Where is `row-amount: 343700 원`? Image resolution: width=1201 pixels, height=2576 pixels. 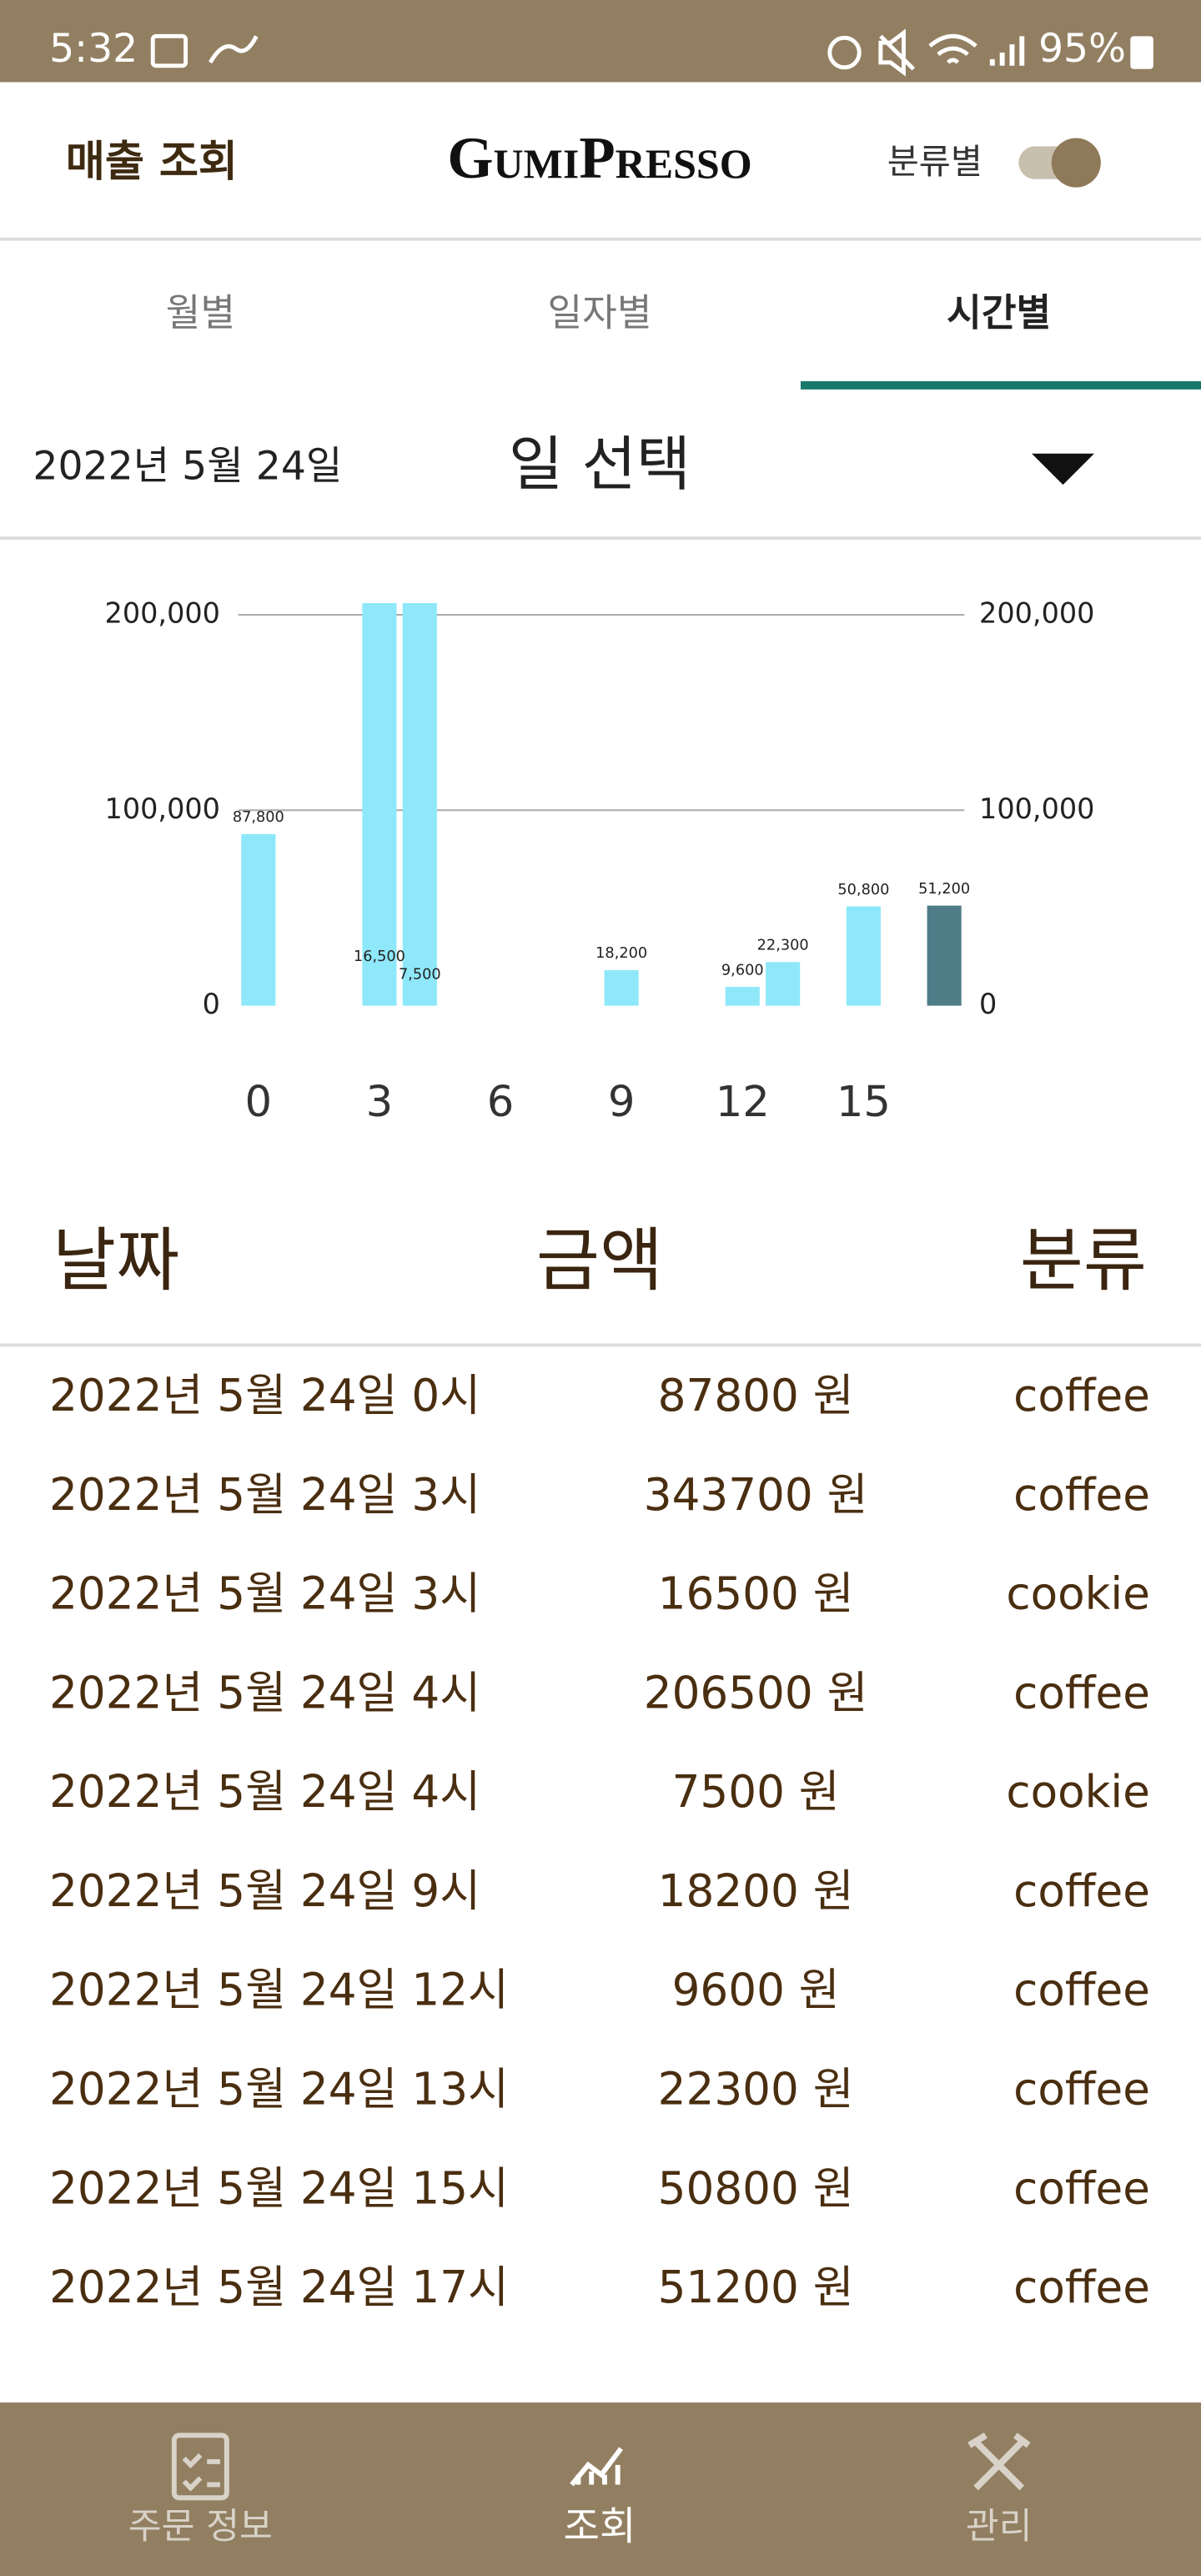
row-amount: 343700 원 is located at coordinates (756, 1495).